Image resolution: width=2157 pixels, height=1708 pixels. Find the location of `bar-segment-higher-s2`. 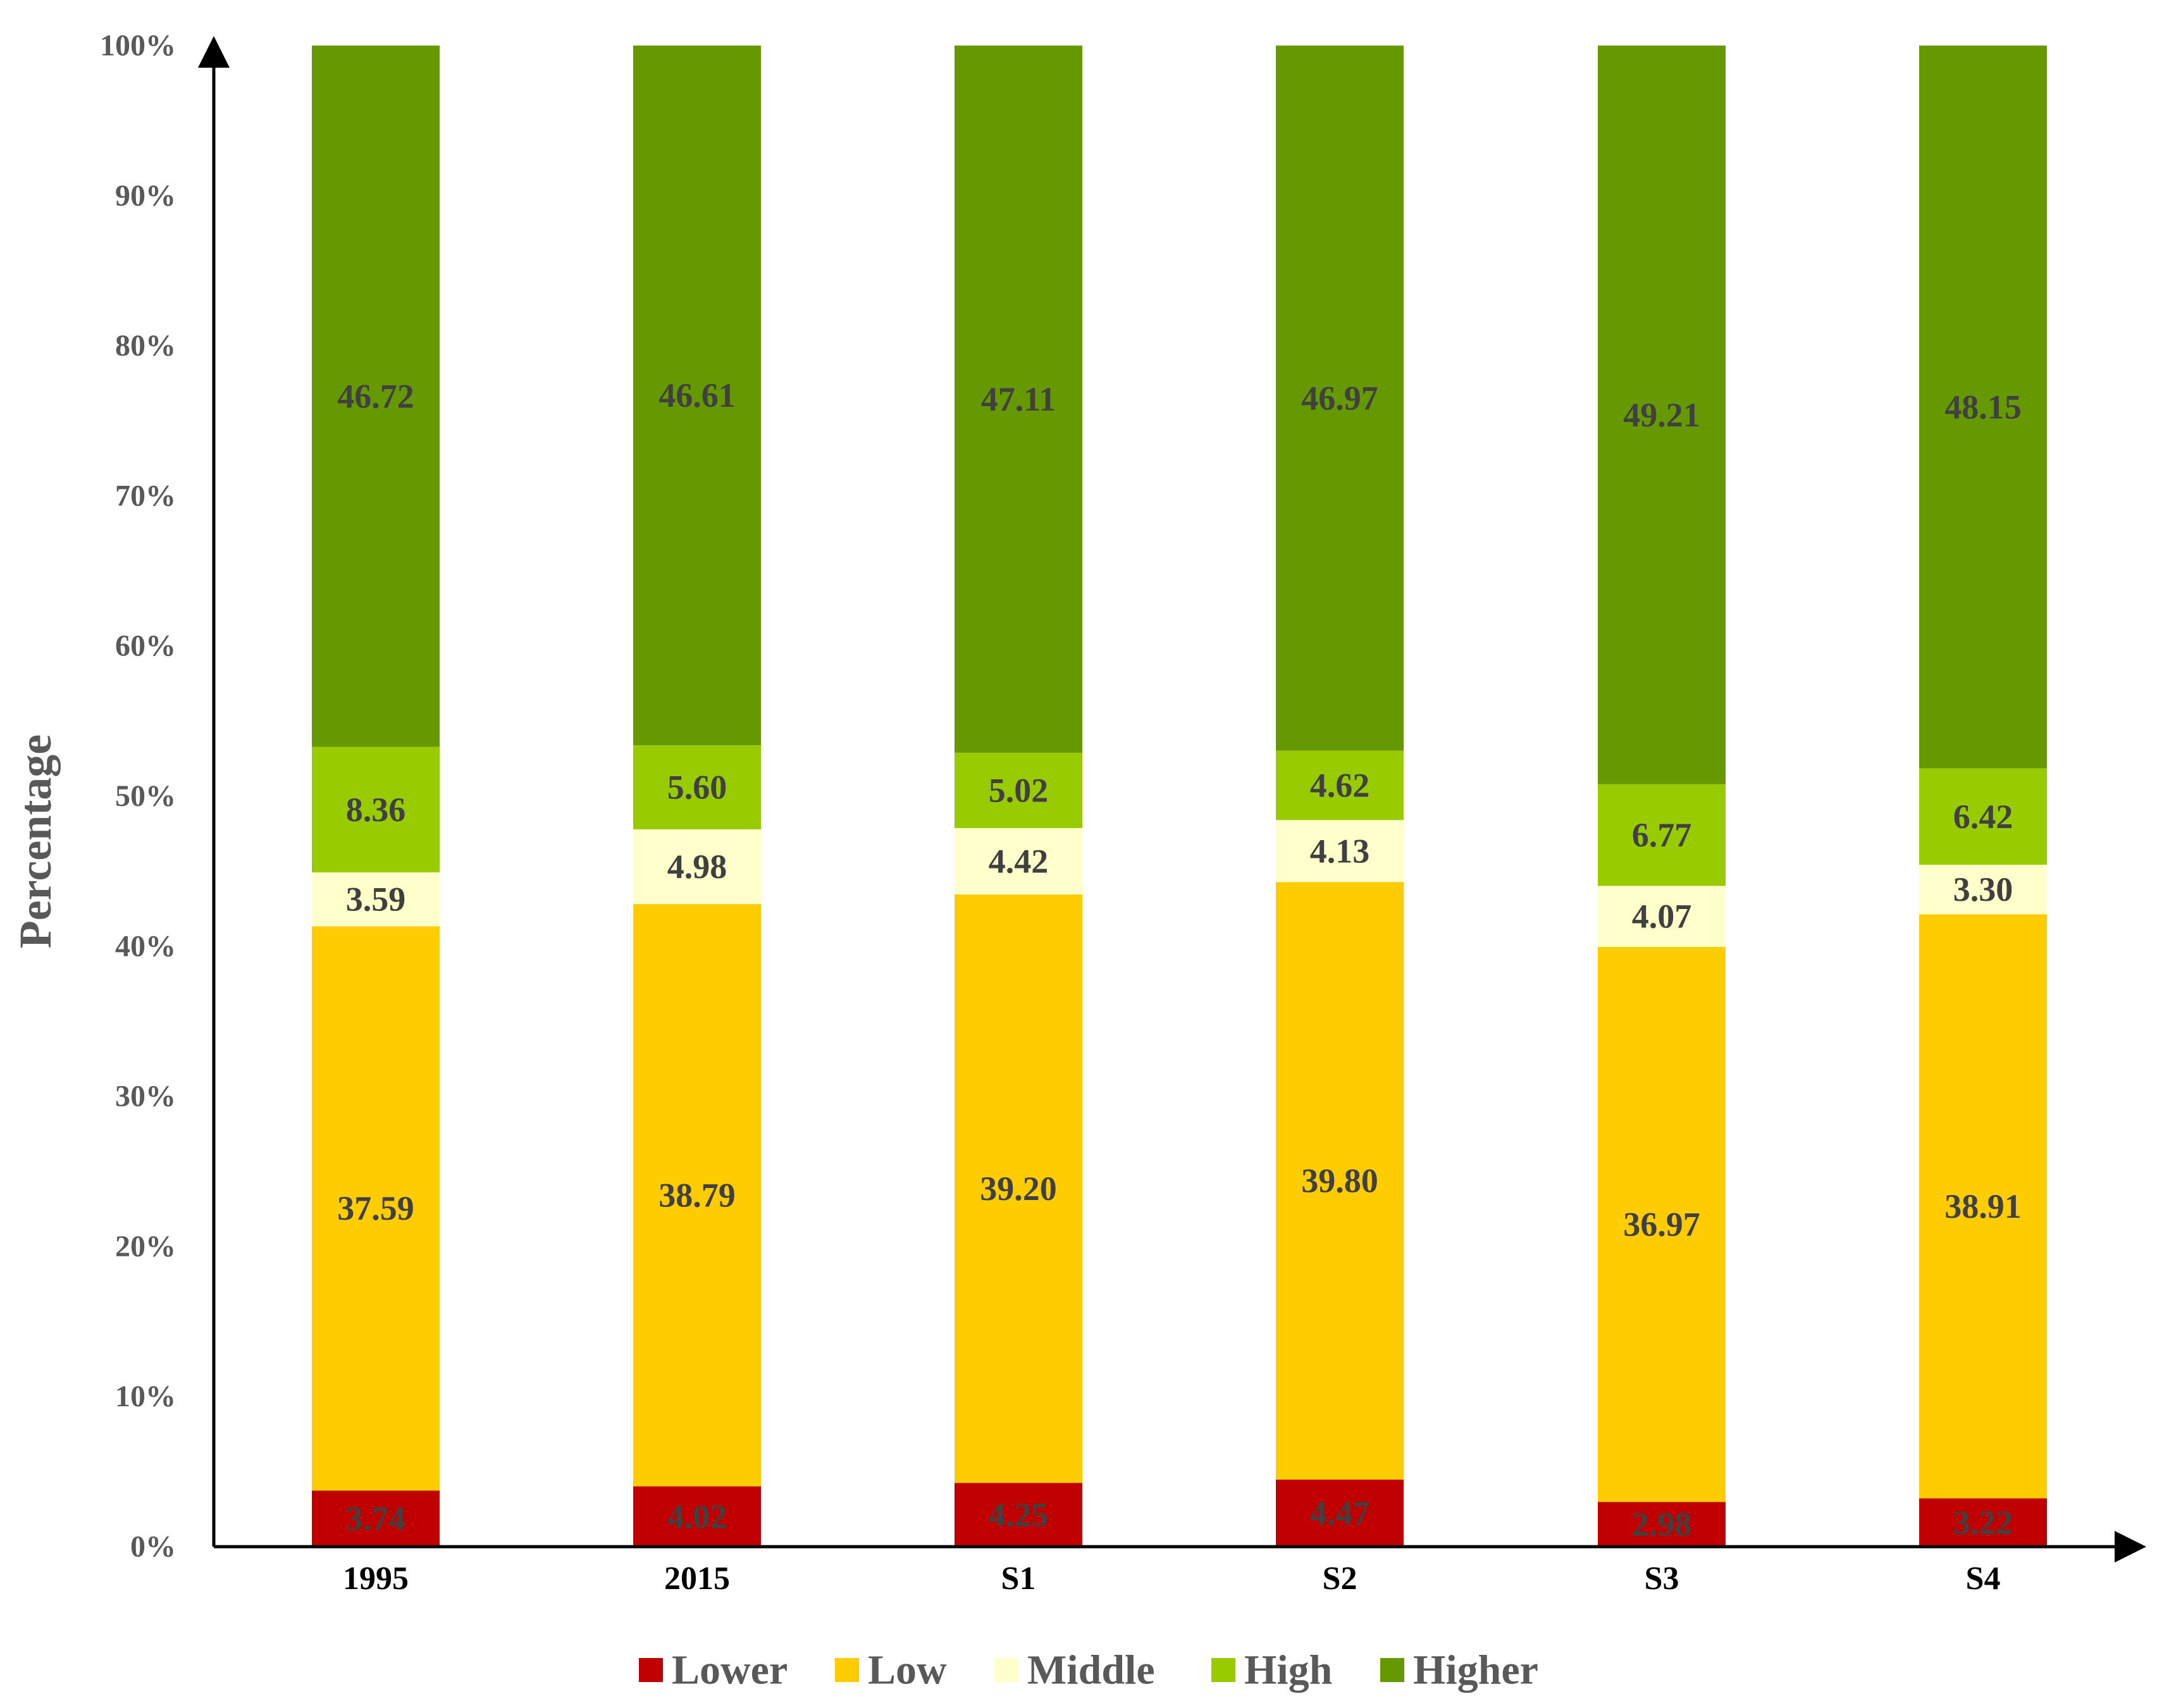

bar-segment-higher-s2 is located at coordinates (1340, 398).